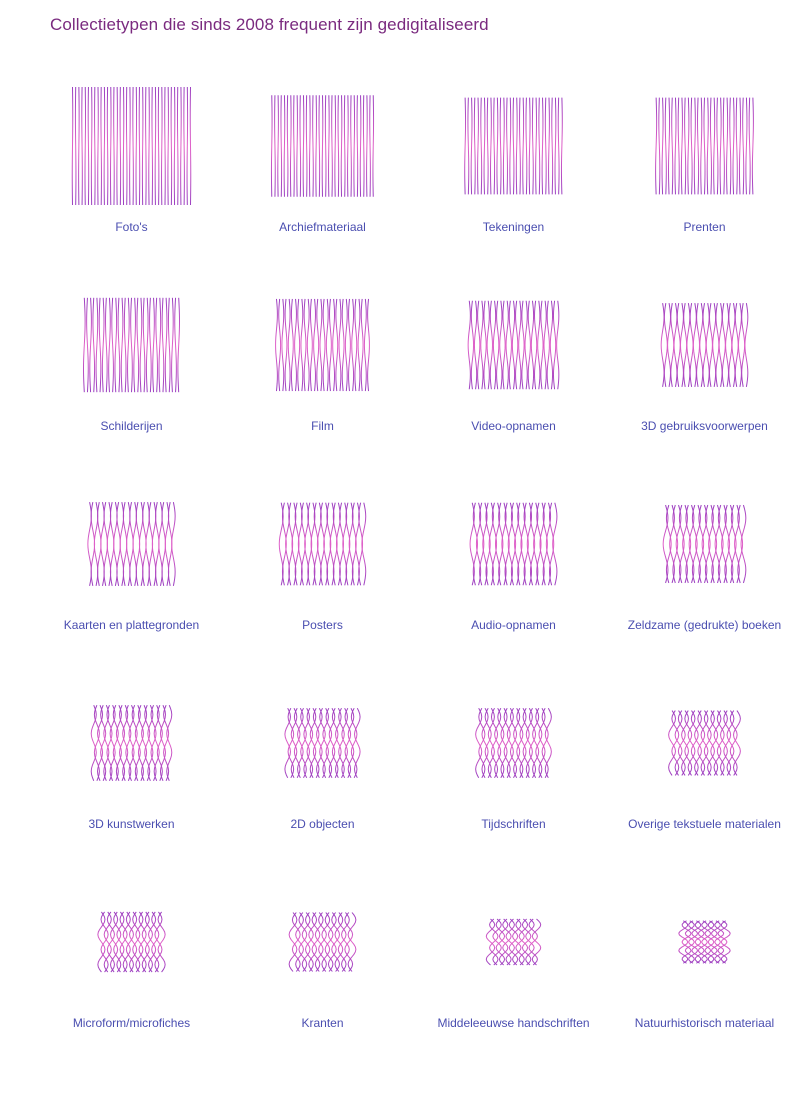  I want to click on glyph-label: Posters, so click(322, 625).